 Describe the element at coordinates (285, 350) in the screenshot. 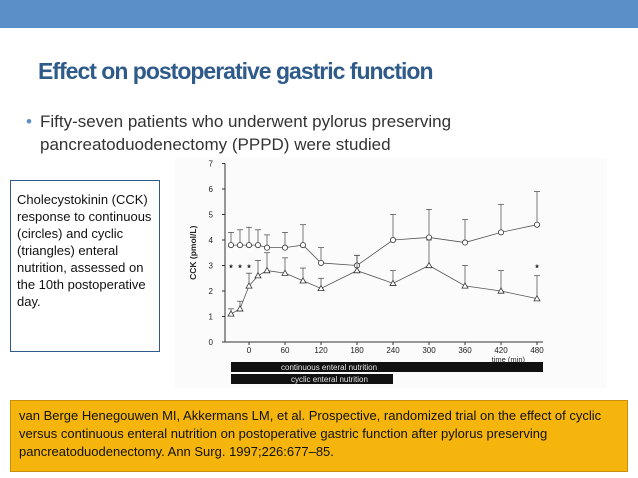

I see `x-tick-label: 60` at that location.